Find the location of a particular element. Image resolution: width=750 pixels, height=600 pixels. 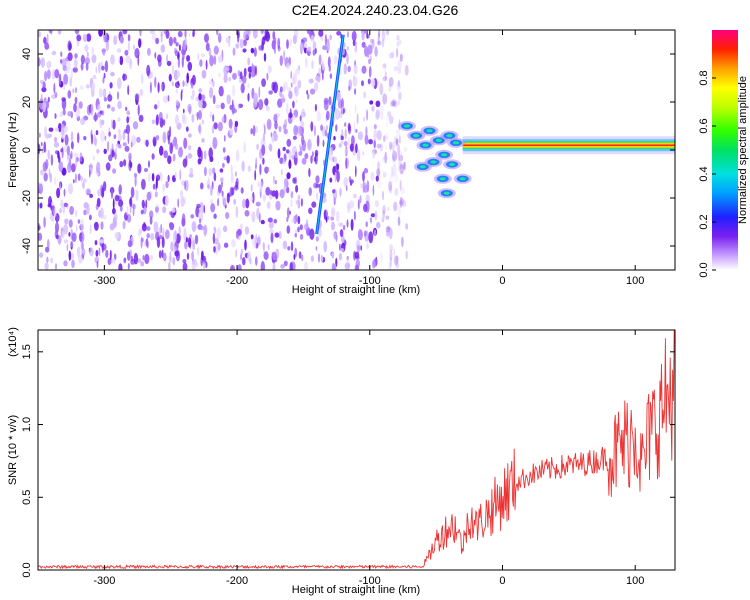

y-tick-label: -40 is located at coordinates (27, 246).